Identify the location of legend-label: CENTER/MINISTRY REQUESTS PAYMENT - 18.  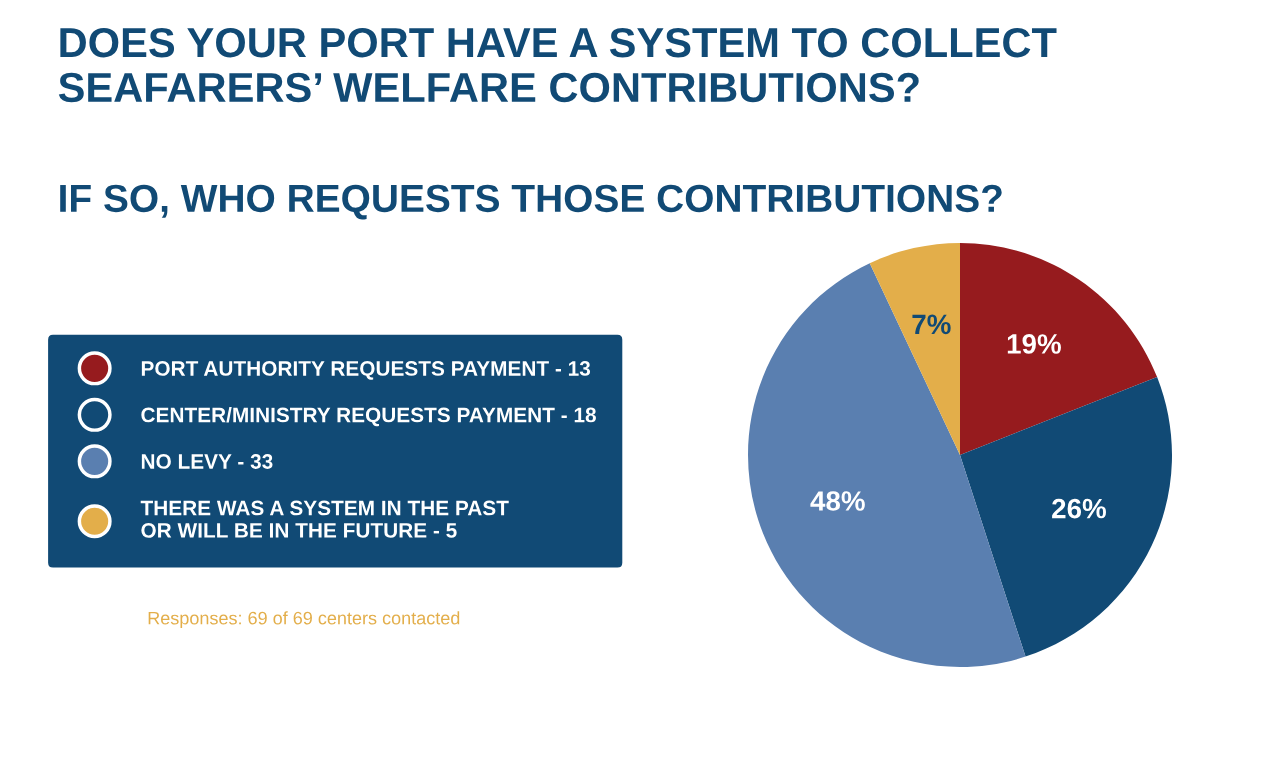
(368, 417).